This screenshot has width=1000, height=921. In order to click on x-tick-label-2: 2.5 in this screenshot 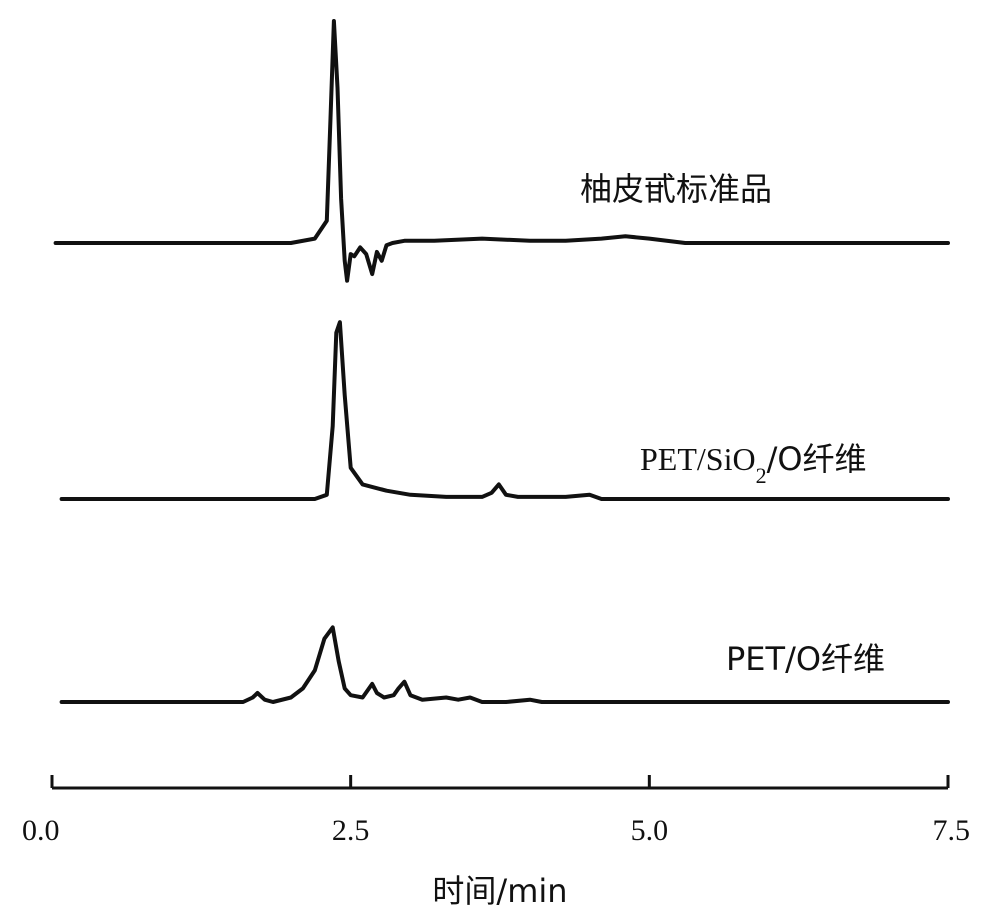, I will do `click(351, 830)`.